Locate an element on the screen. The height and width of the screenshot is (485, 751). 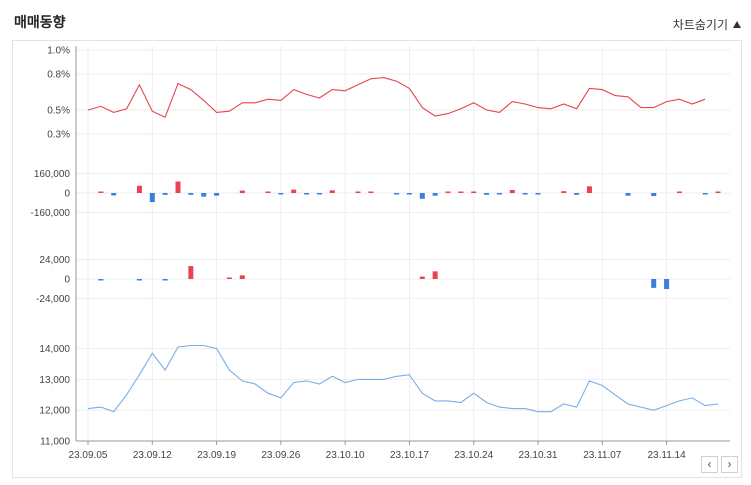
next-button: › is located at coordinates (729, 464).